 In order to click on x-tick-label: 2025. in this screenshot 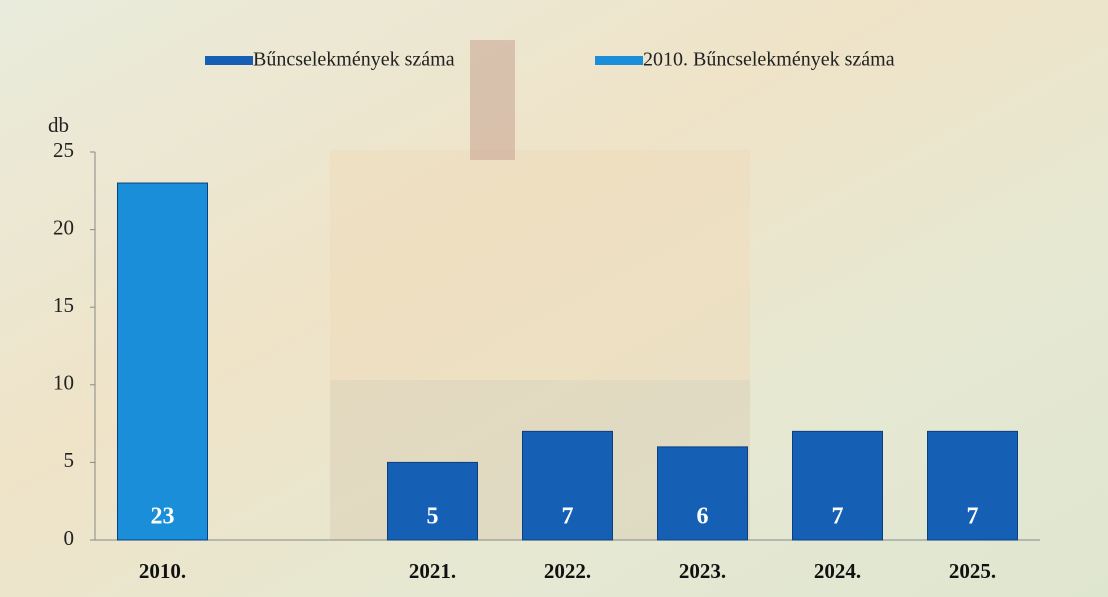, I will do `click(972, 571)`.